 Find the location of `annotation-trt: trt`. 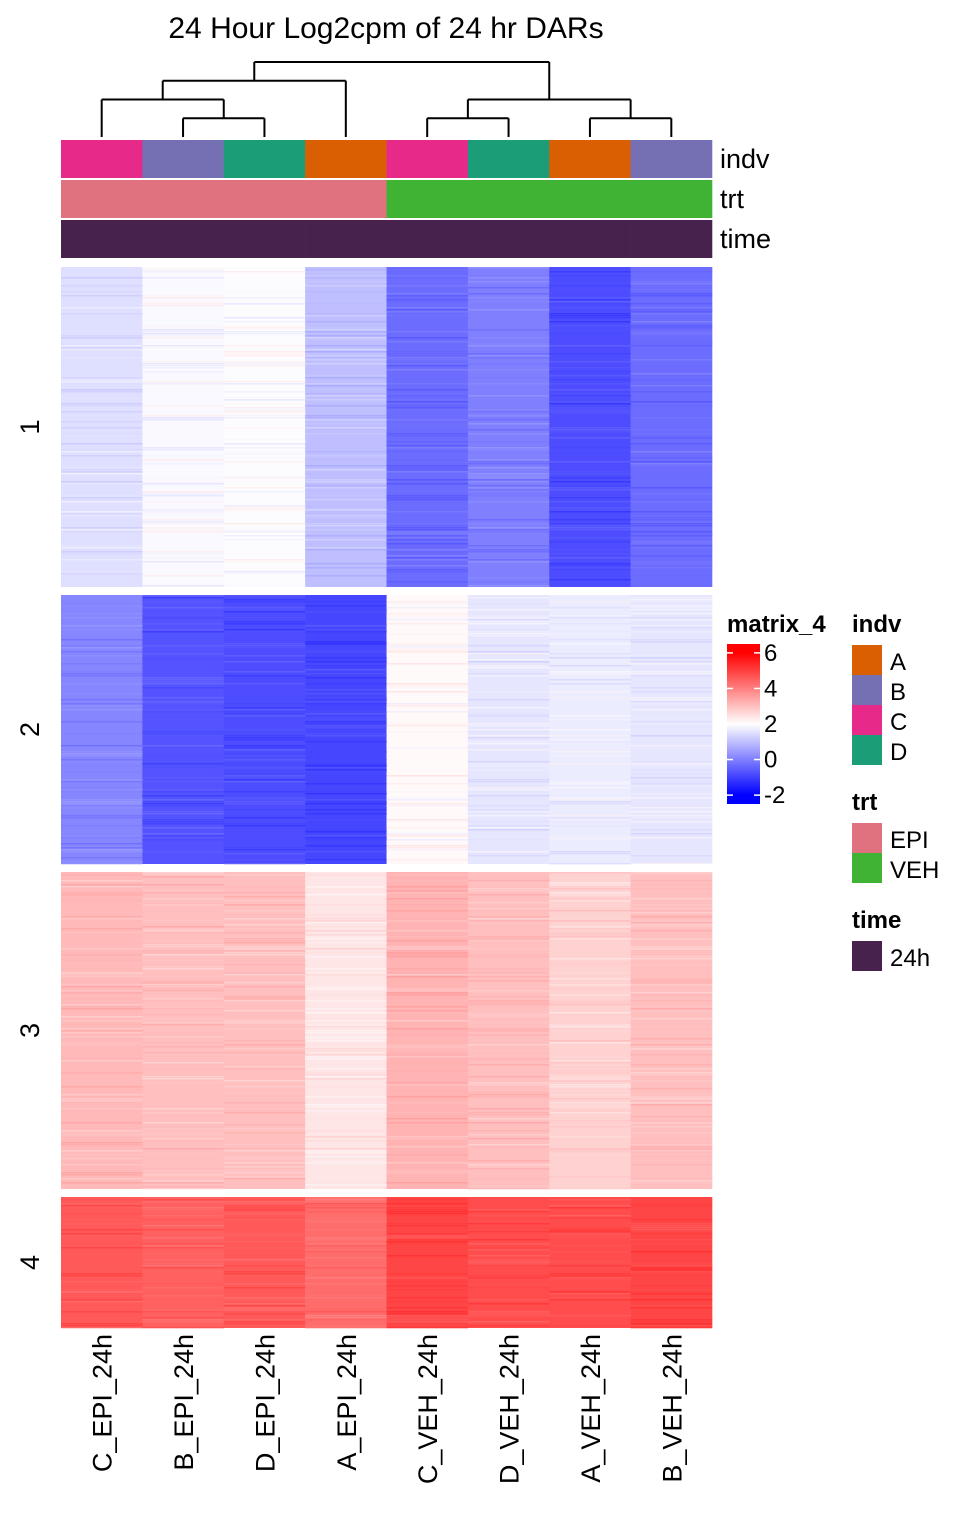

annotation-trt: trt is located at coordinates (402, 199).